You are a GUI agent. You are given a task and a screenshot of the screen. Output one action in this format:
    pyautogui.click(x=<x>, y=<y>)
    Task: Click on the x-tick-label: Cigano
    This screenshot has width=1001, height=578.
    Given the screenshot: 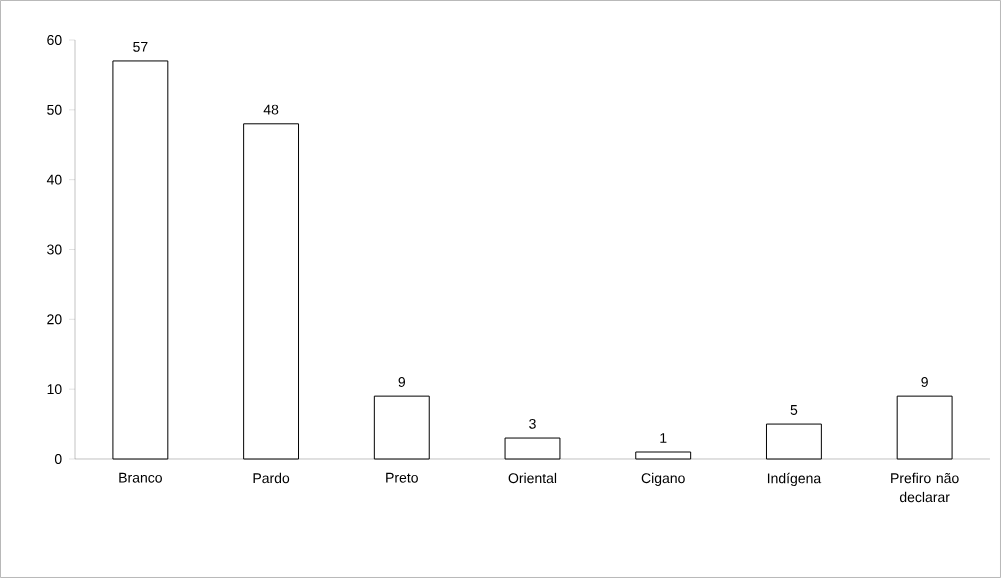 What is the action you would take?
    pyautogui.click(x=663, y=479)
    